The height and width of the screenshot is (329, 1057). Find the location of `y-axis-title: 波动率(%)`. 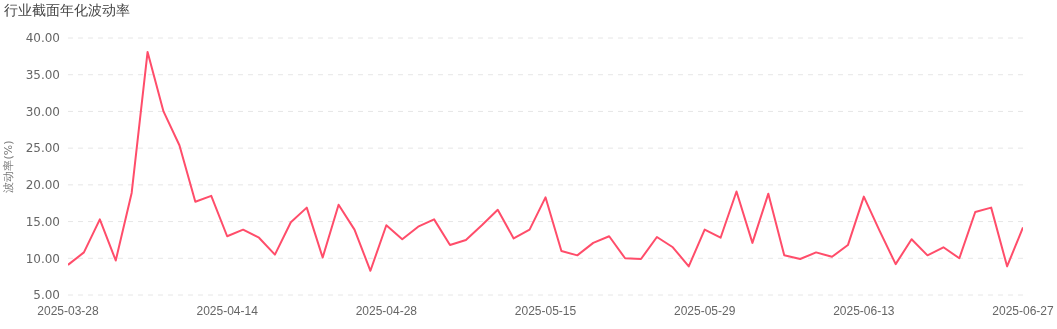

y-axis-title: 波动率(%) is located at coordinates (8, 166).